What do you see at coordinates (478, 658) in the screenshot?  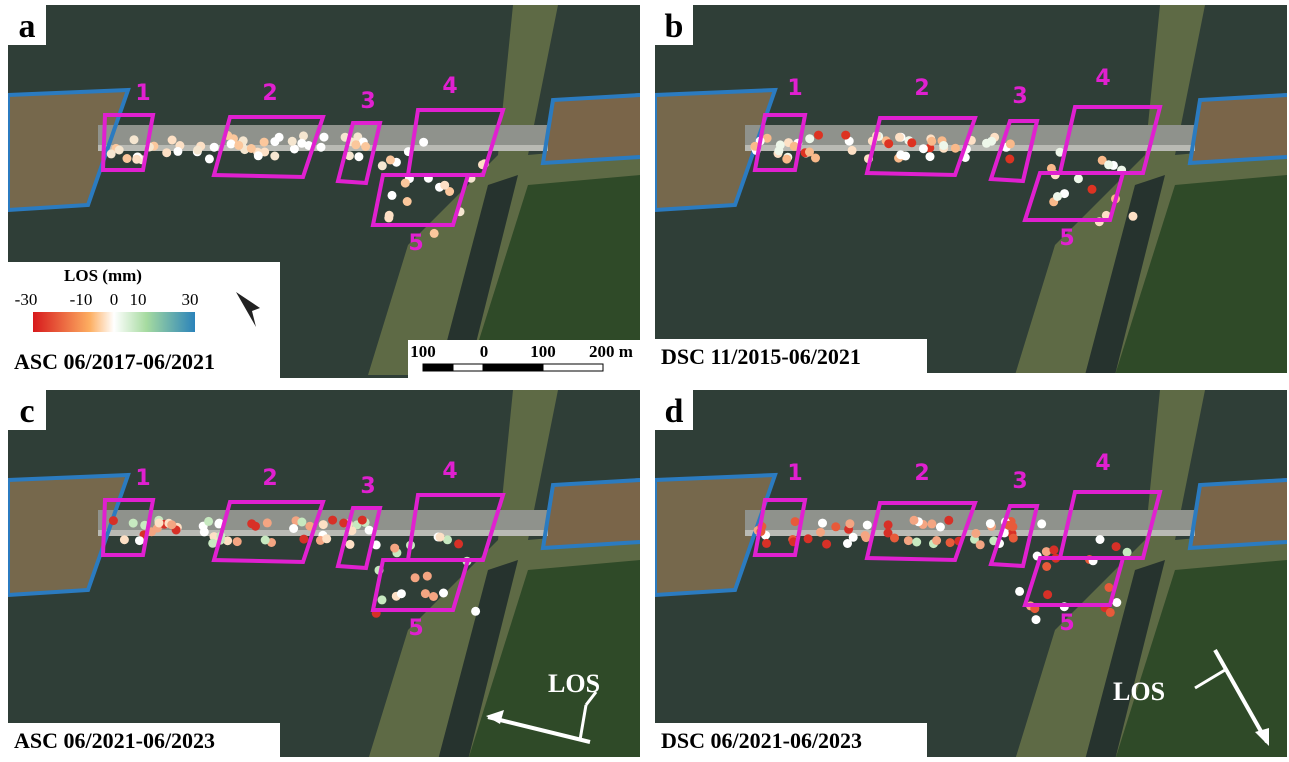 I see `canal` at bounding box center [478, 658].